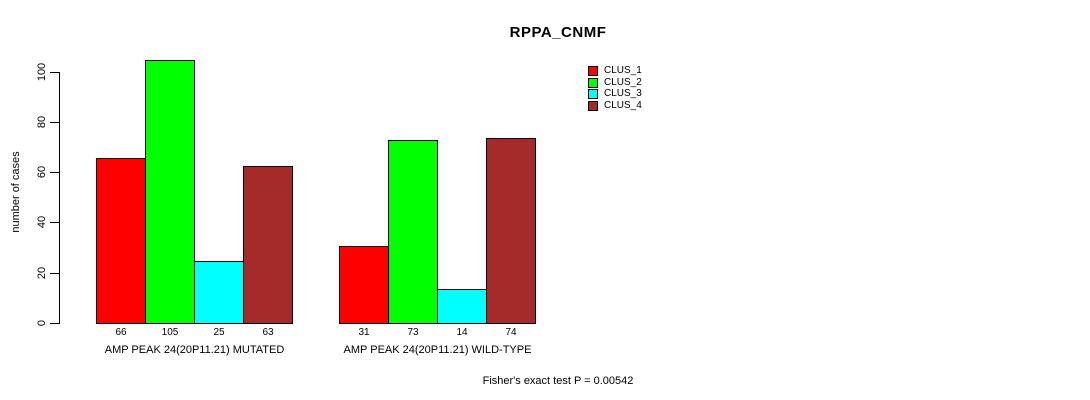  What do you see at coordinates (194, 350) in the screenshot?
I see `x-group-label: AMP PEAK 24(20P11.21) MUTATED` at bounding box center [194, 350].